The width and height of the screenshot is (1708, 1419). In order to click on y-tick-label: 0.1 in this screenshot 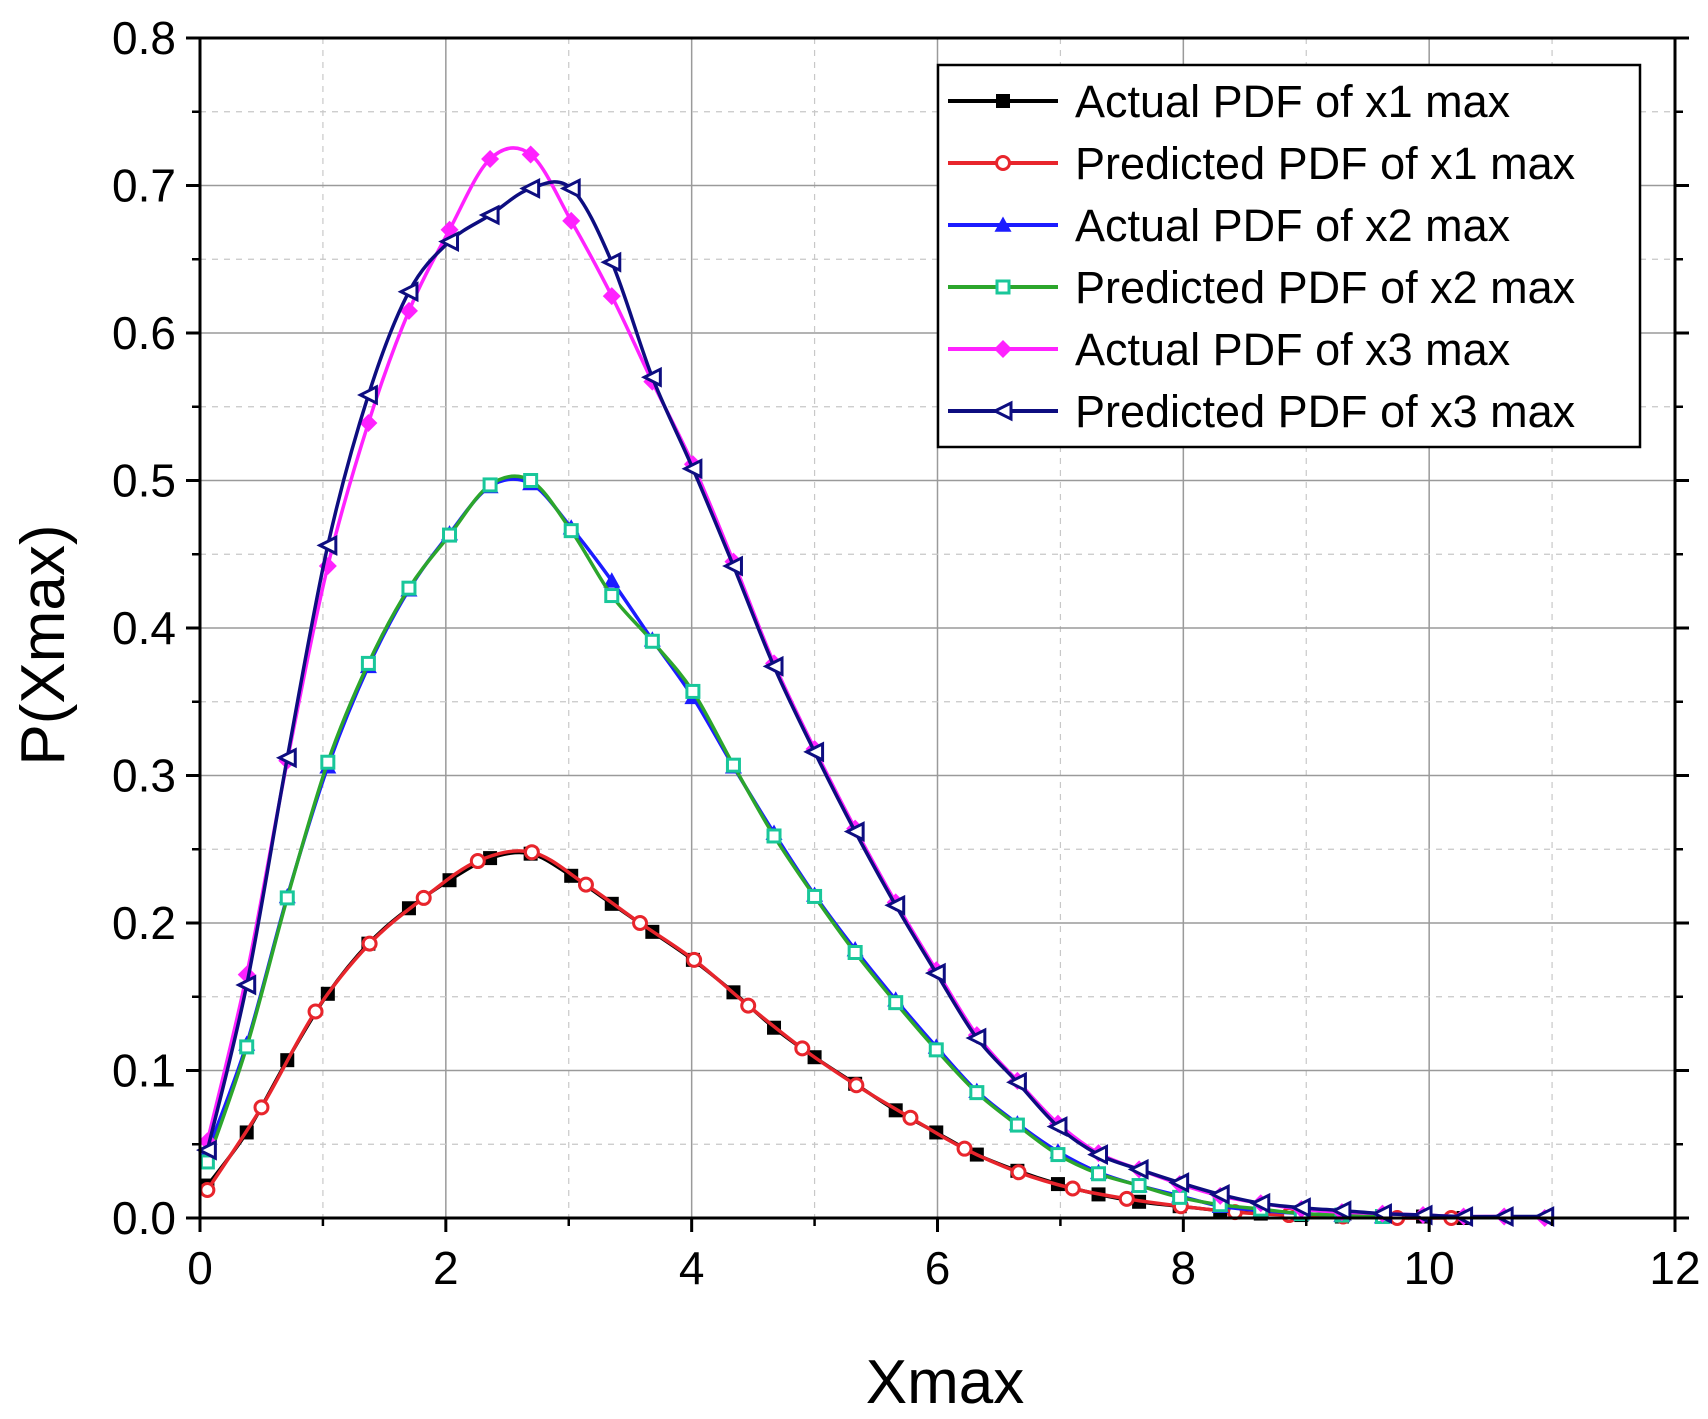, I will do `click(144, 1071)`.